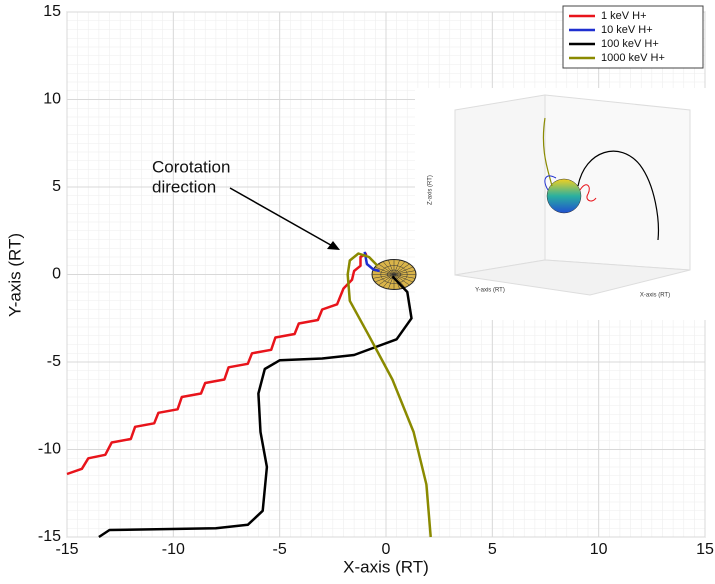 The height and width of the screenshot is (584, 715). I want to click on y-tick-label: 5, so click(56, 186).